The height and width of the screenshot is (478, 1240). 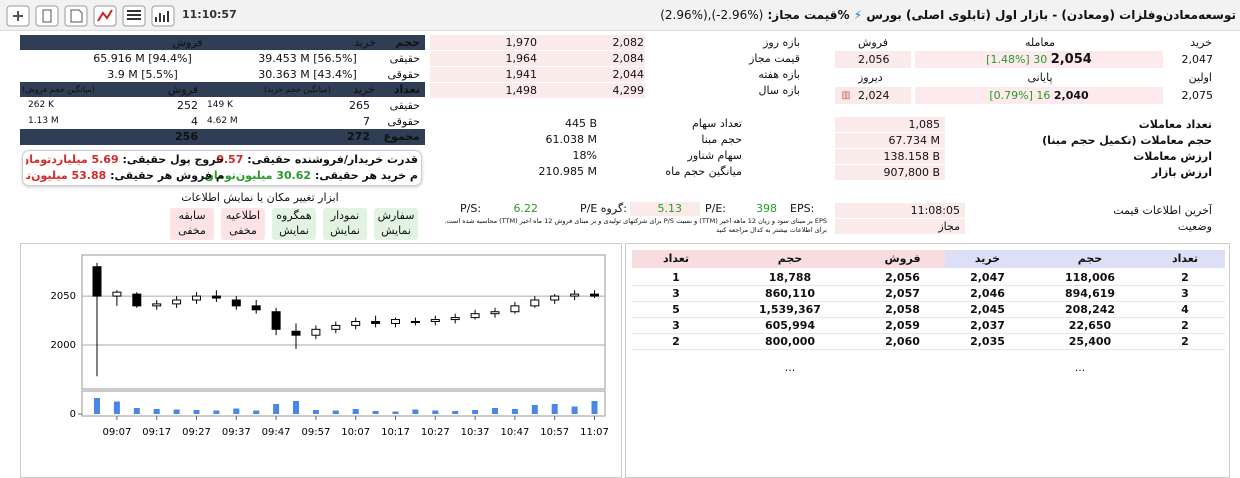 I want to click on summary-label: م فروش هر حقیقی:, so click(x=167, y=175).